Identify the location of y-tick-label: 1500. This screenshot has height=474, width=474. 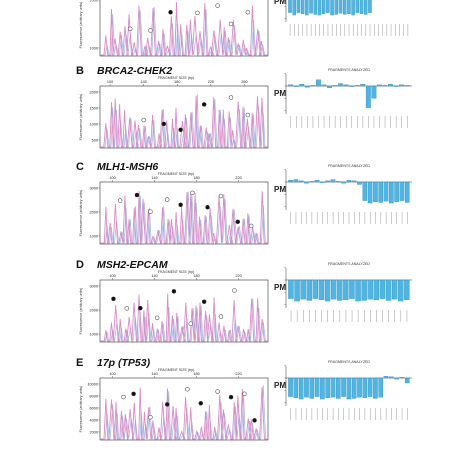
(94, 108).